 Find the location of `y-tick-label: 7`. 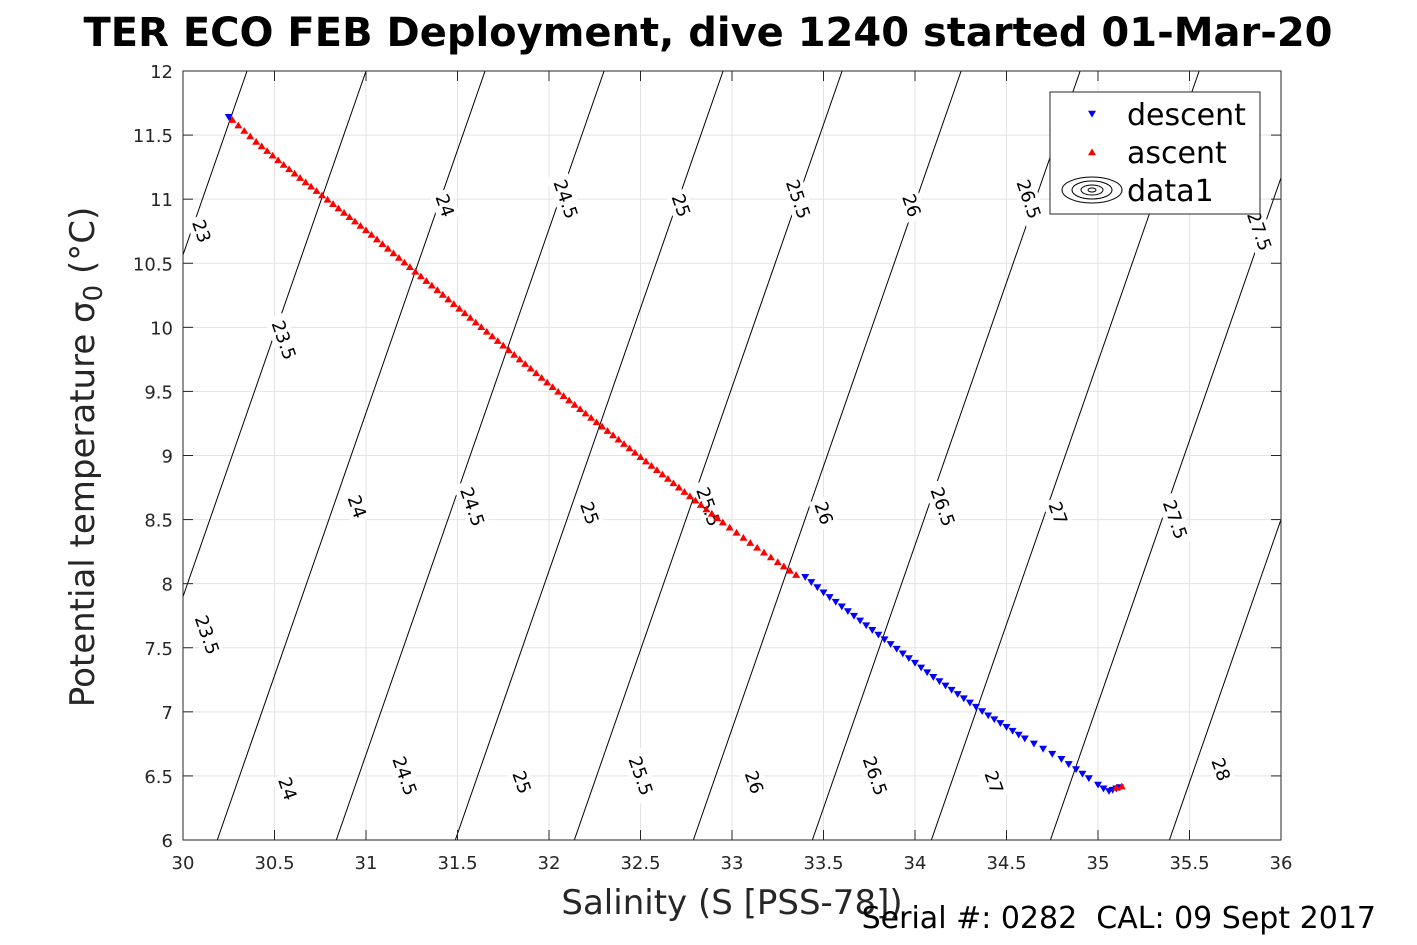

y-tick-label: 7 is located at coordinates (167, 713).